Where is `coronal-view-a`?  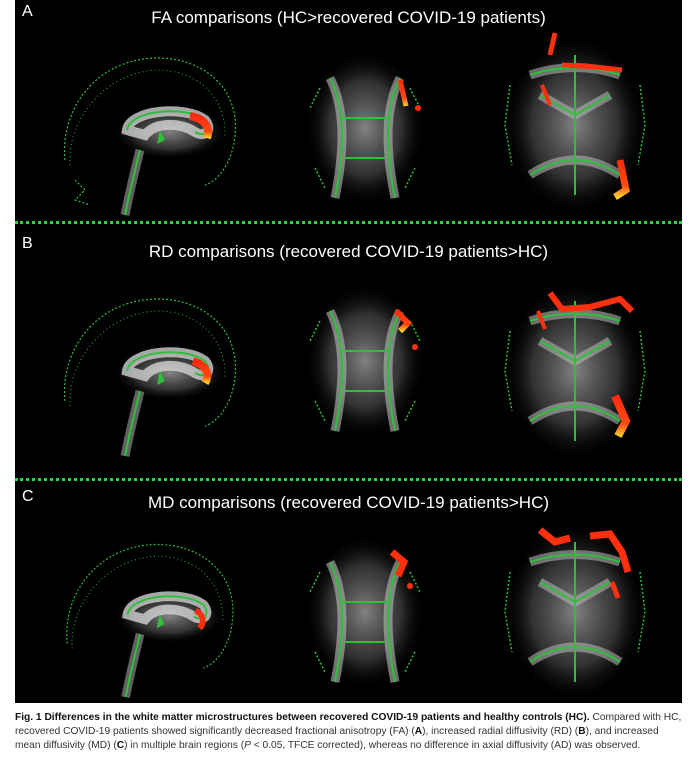
coronal-view-a is located at coordinates (365, 128).